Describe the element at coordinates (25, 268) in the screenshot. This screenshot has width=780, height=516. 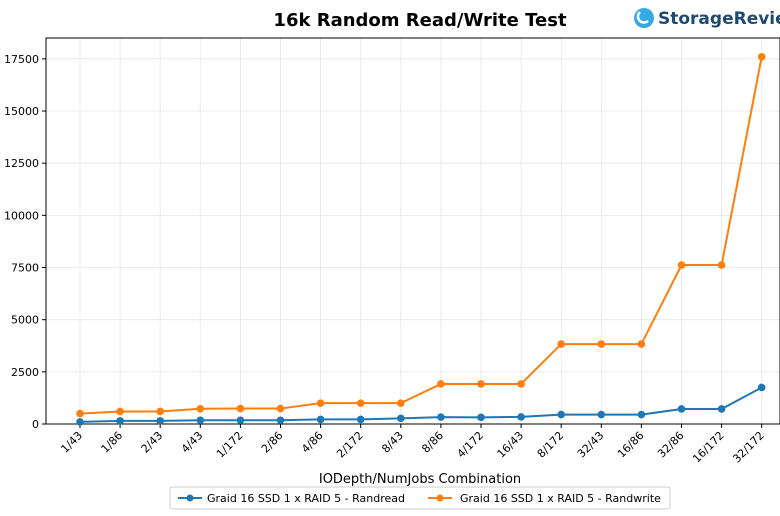
I see `y-tick-label: 7500` at that location.